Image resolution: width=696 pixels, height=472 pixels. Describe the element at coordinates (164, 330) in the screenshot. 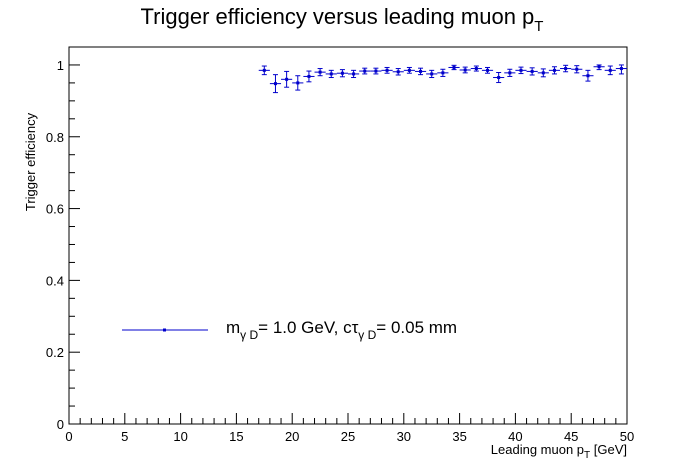

I see `legend-marker-point` at that location.